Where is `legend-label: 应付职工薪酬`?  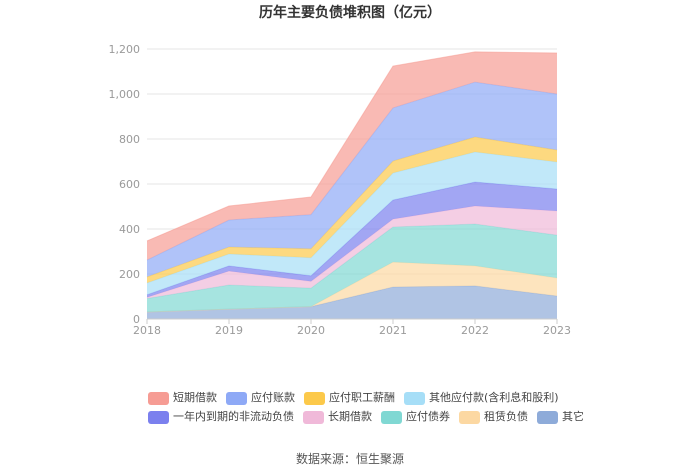 legend-label: 应付职工薪酬 is located at coordinates (362, 397).